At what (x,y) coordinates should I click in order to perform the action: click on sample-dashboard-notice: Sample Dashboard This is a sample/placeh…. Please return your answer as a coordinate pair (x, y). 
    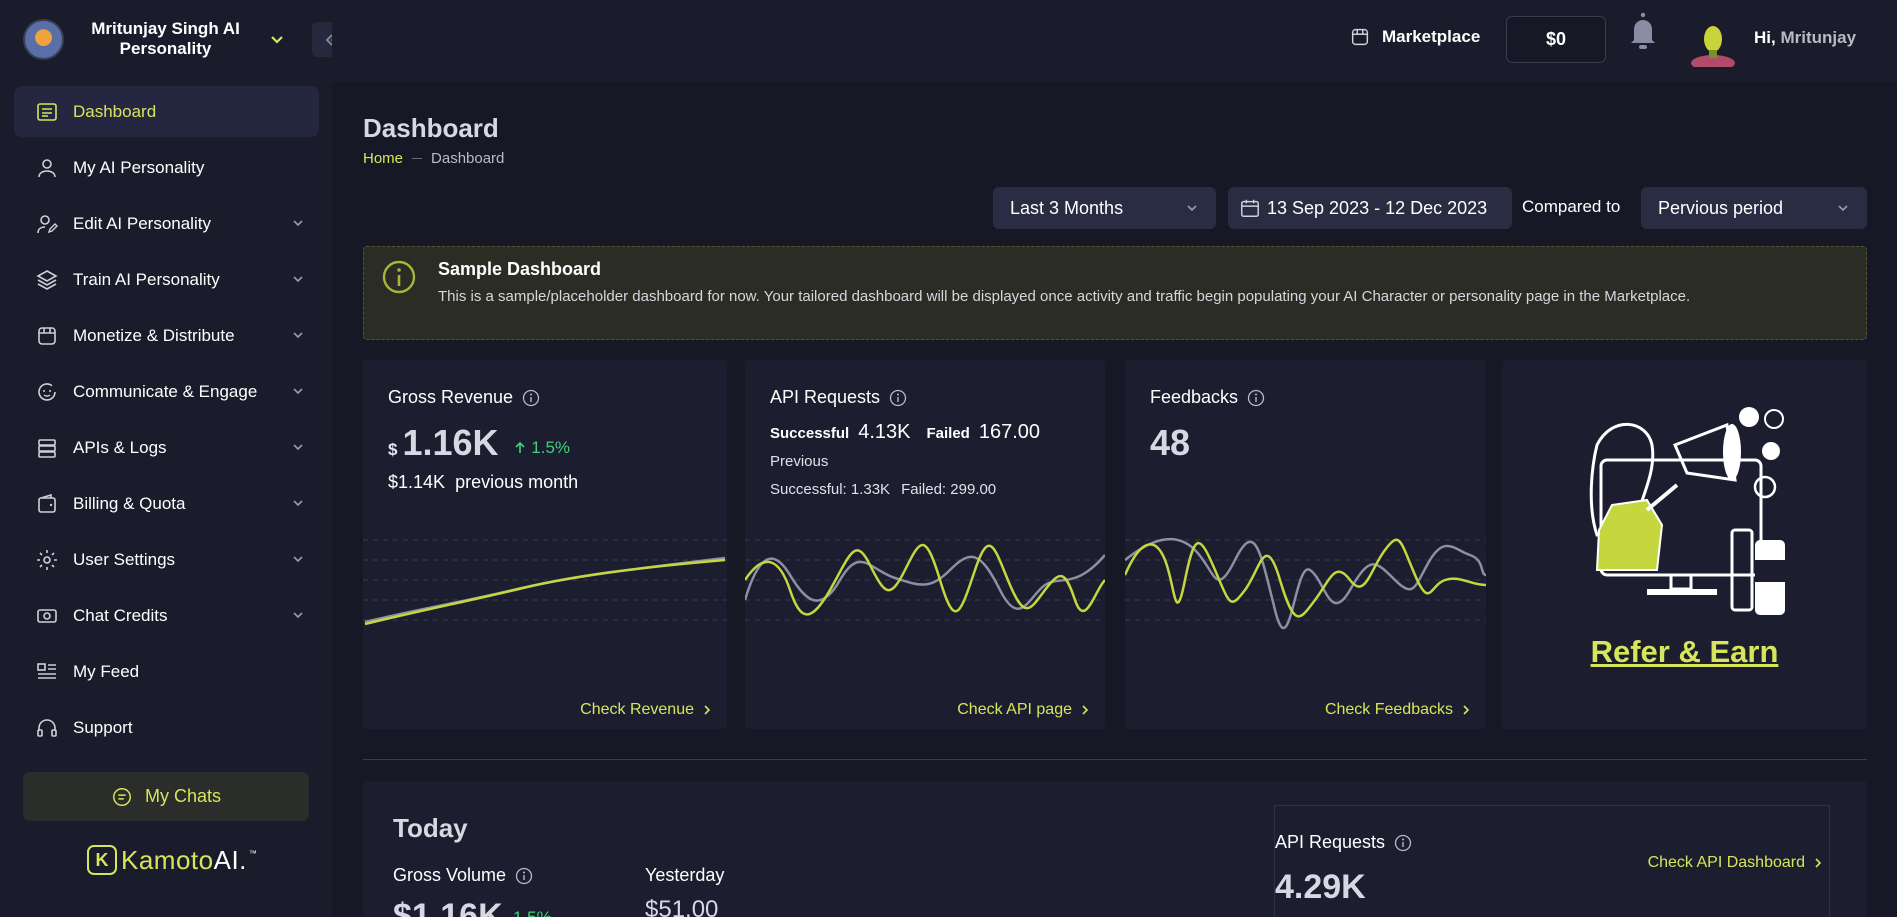
    Looking at the image, I should click on (1115, 293).